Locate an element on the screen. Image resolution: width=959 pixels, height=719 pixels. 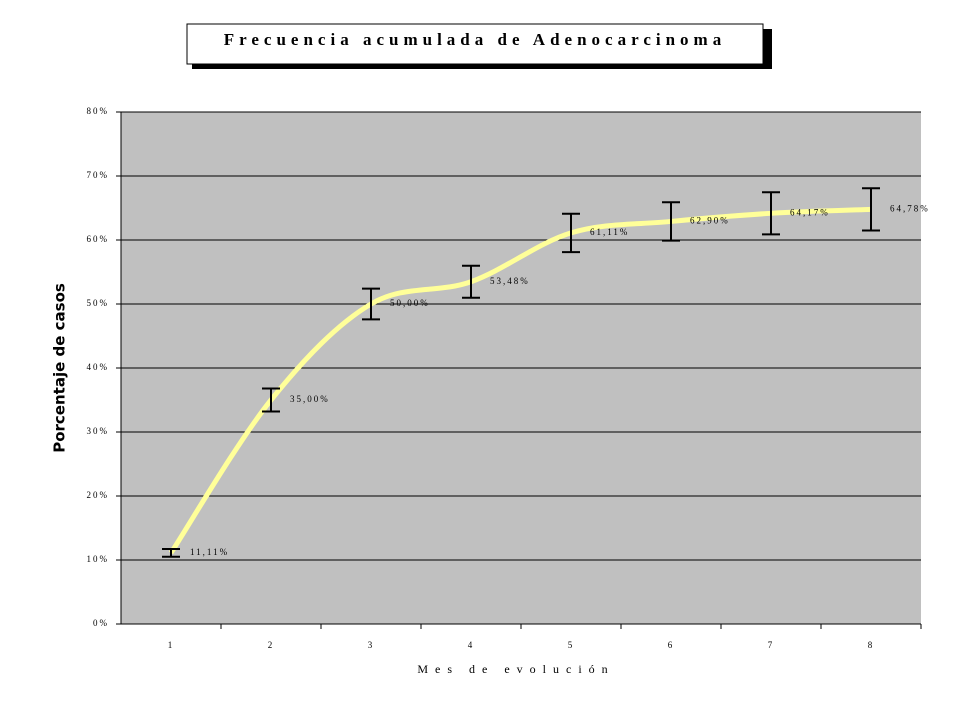
data-label: 53,48% is located at coordinates (510, 281).